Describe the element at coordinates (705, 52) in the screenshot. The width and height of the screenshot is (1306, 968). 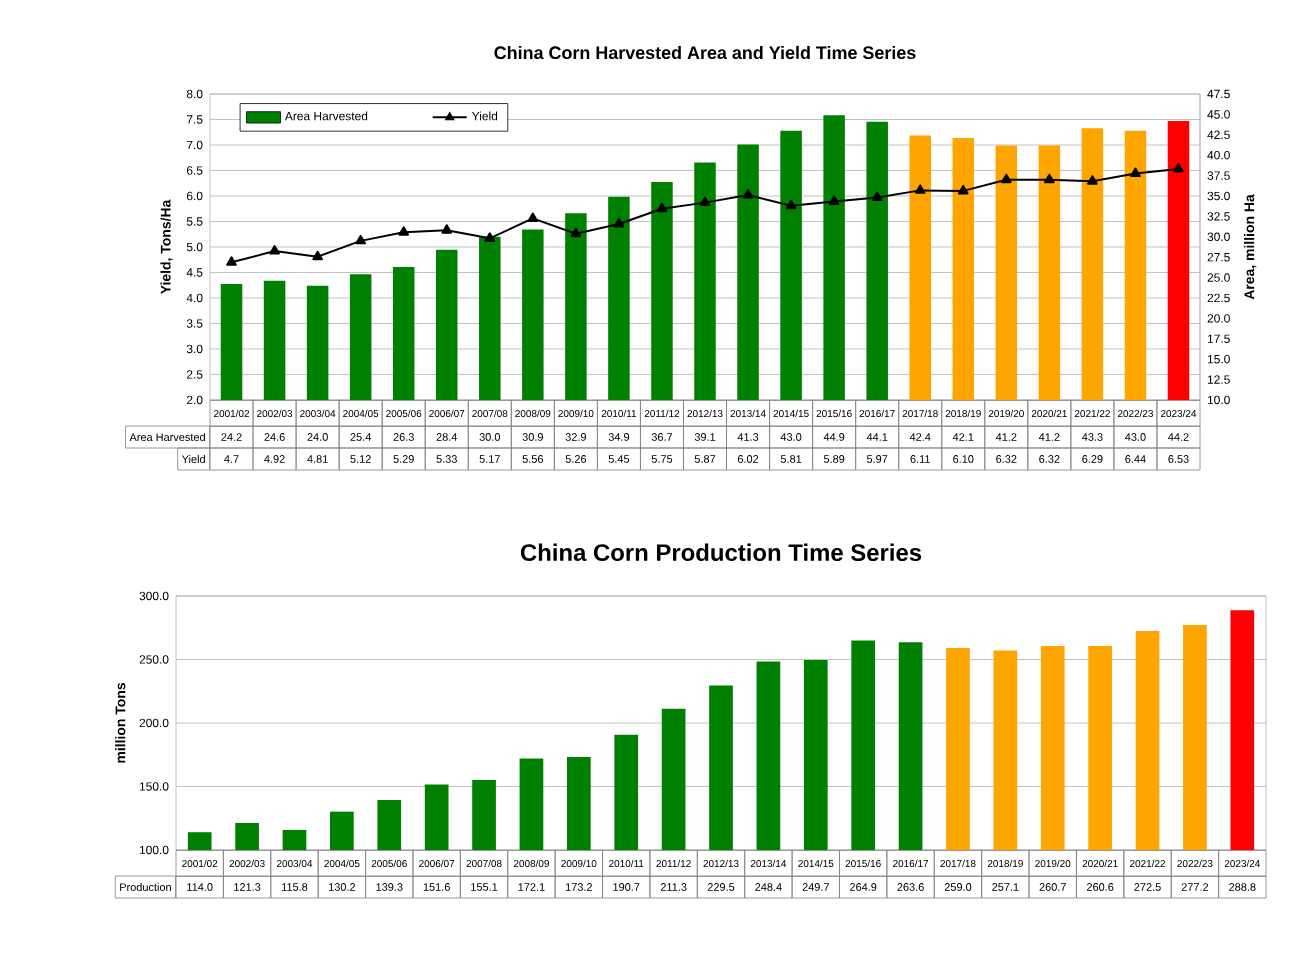
I see `chart-title: China Corn Harvested Area and Yield Time Series` at that location.